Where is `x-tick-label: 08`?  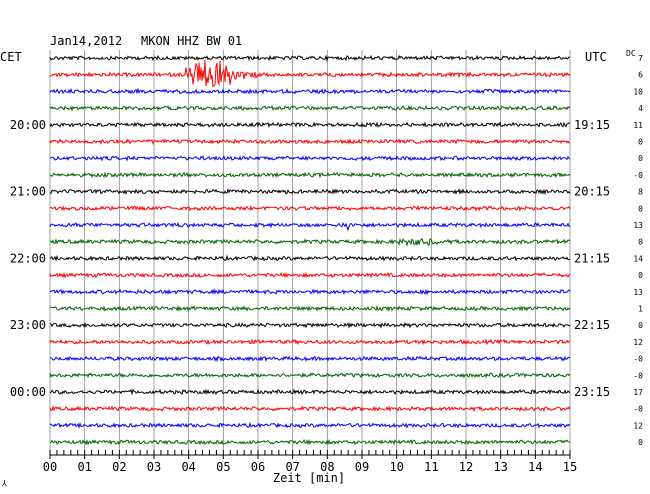 x-tick-label: 08 is located at coordinates (327, 467).